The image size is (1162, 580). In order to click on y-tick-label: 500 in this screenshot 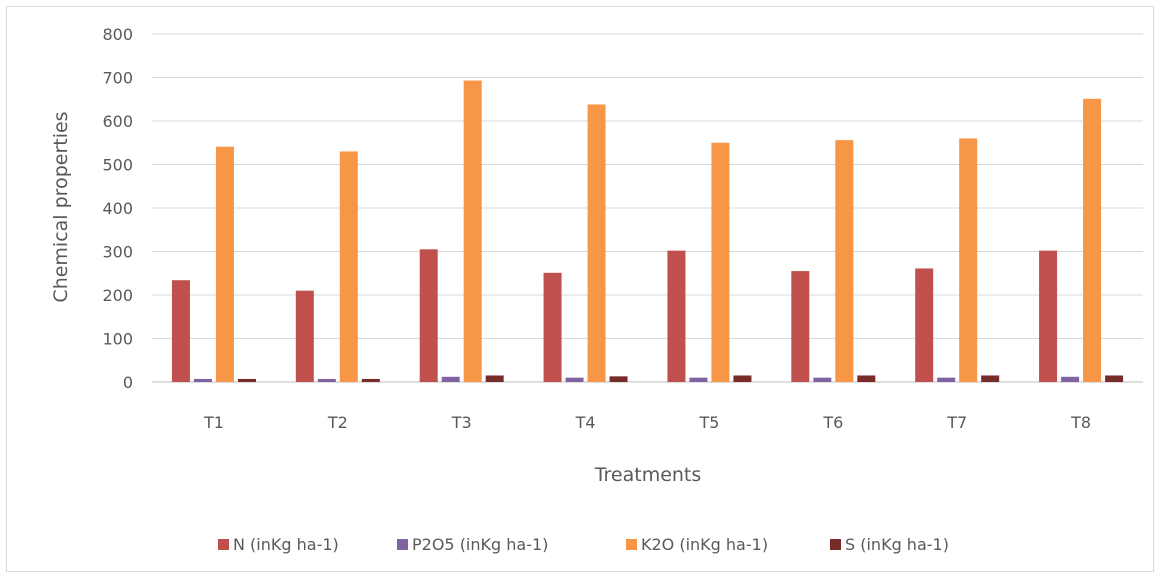, I will do `click(117, 165)`.